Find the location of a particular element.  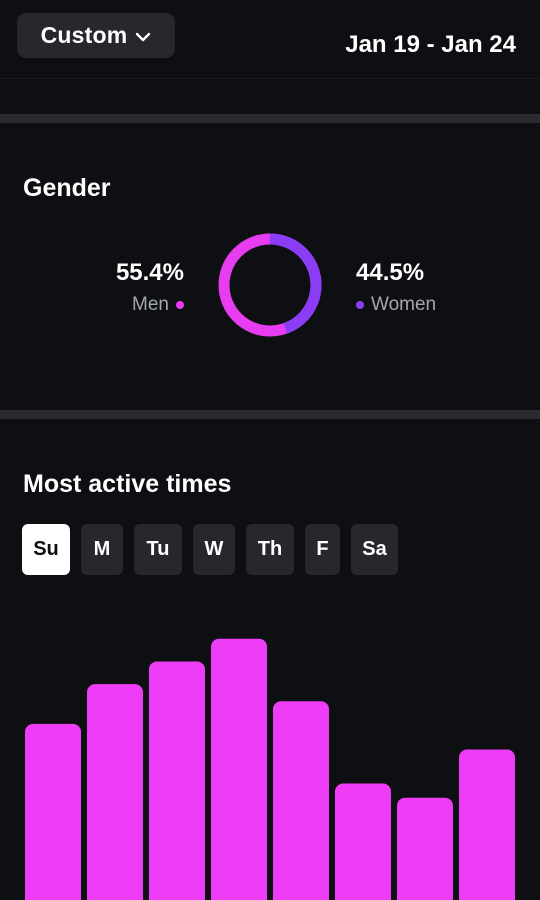

date-range-dropdown-label: Custom is located at coordinates (84, 35).